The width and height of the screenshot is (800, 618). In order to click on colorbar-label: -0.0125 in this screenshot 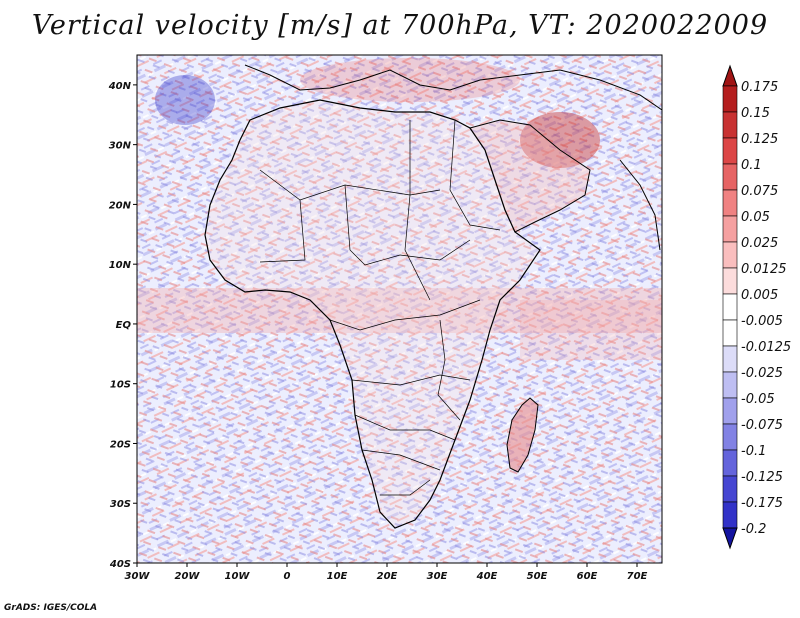, I will do `click(766, 347)`.